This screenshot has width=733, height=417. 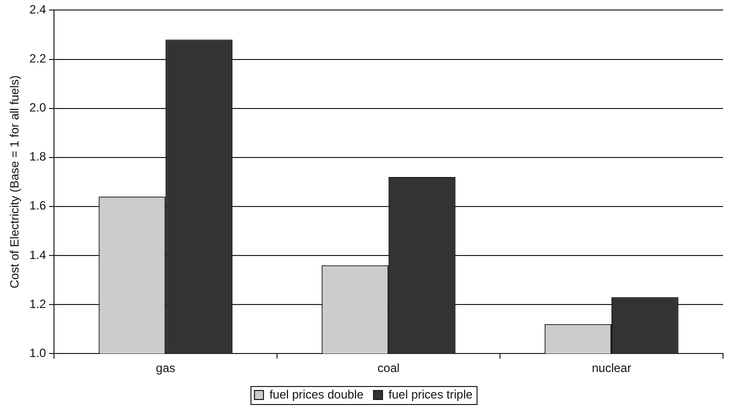 I want to click on y-tick-label: 2.4, so click(x=37, y=9).